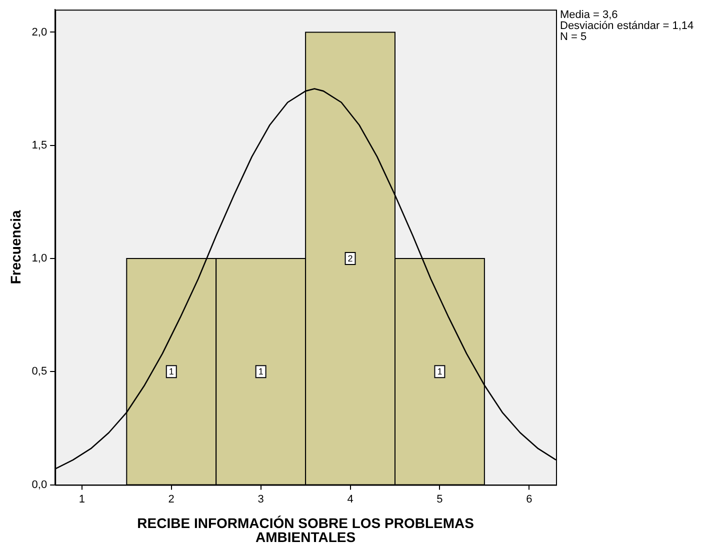 The width and height of the screenshot is (728, 553). Describe the element at coordinates (573, 37) in the screenshot. I see `text: N = 5` at that location.